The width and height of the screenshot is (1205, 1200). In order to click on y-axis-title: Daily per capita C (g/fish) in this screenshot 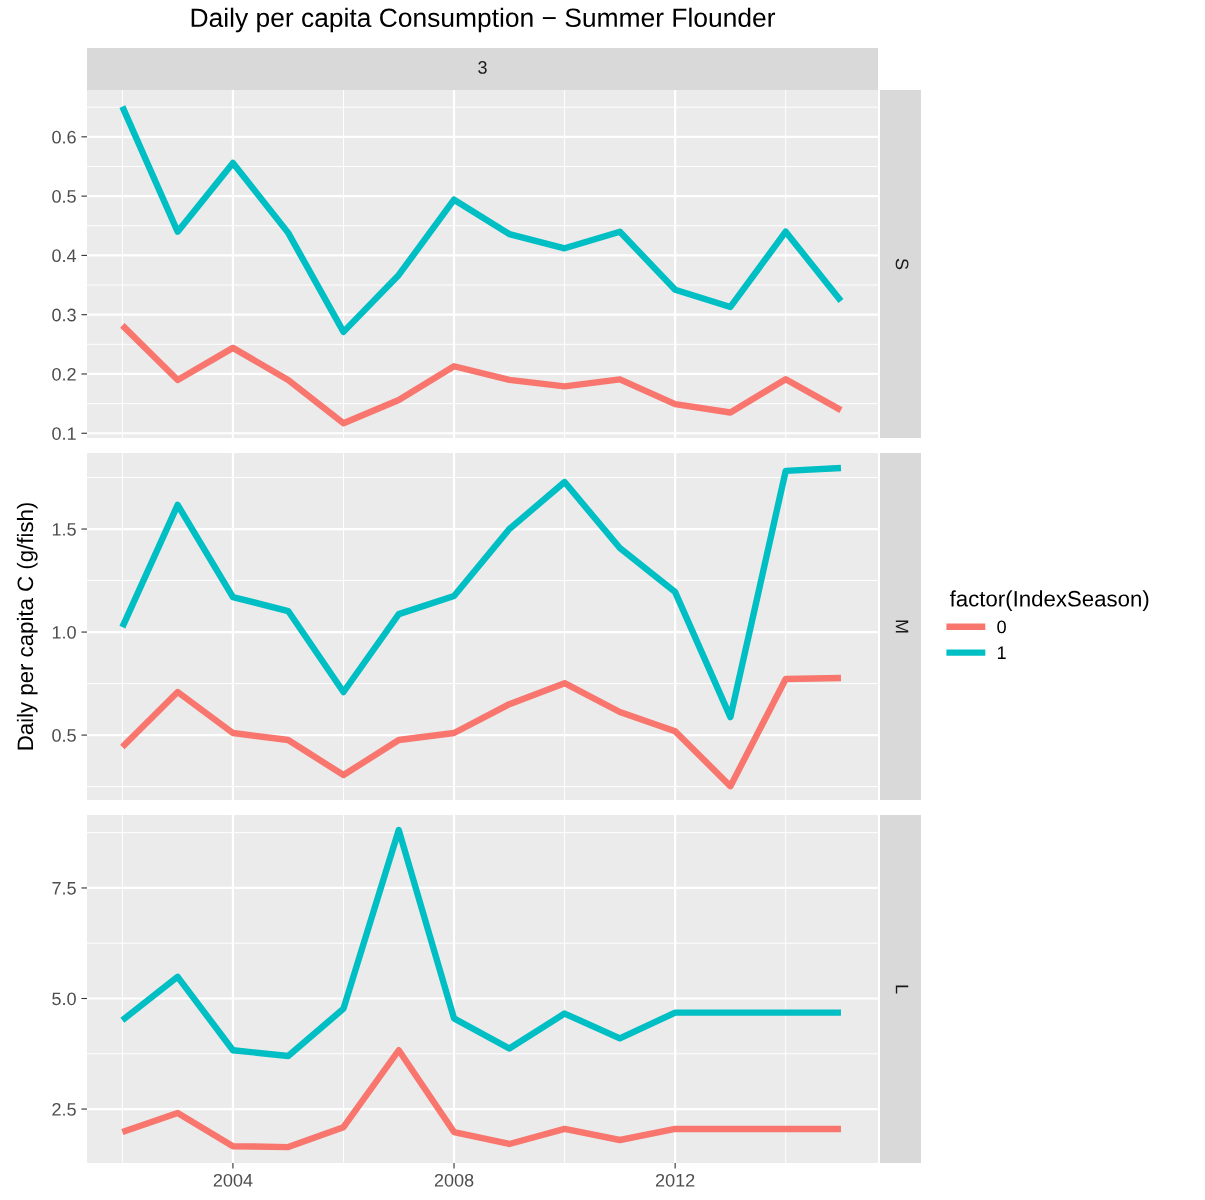, I will do `click(27, 626)`.